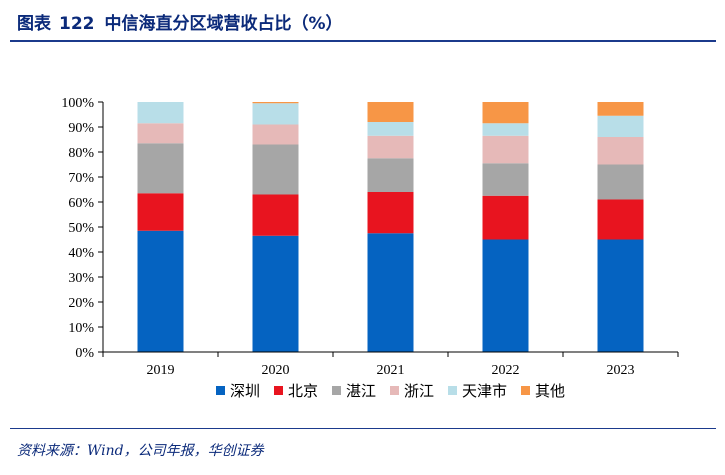 This screenshot has height=475, width=725. Describe the element at coordinates (81, 303) in the screenshot. I see `y-tick-label: 20%` at that location.